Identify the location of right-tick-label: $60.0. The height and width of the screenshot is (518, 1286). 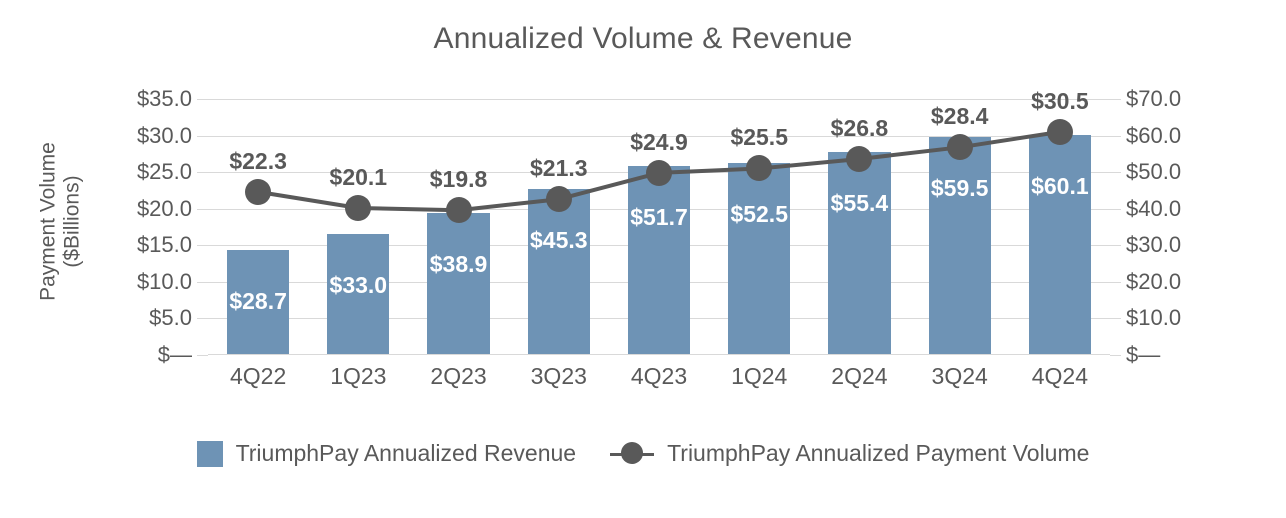
(1154, 135).